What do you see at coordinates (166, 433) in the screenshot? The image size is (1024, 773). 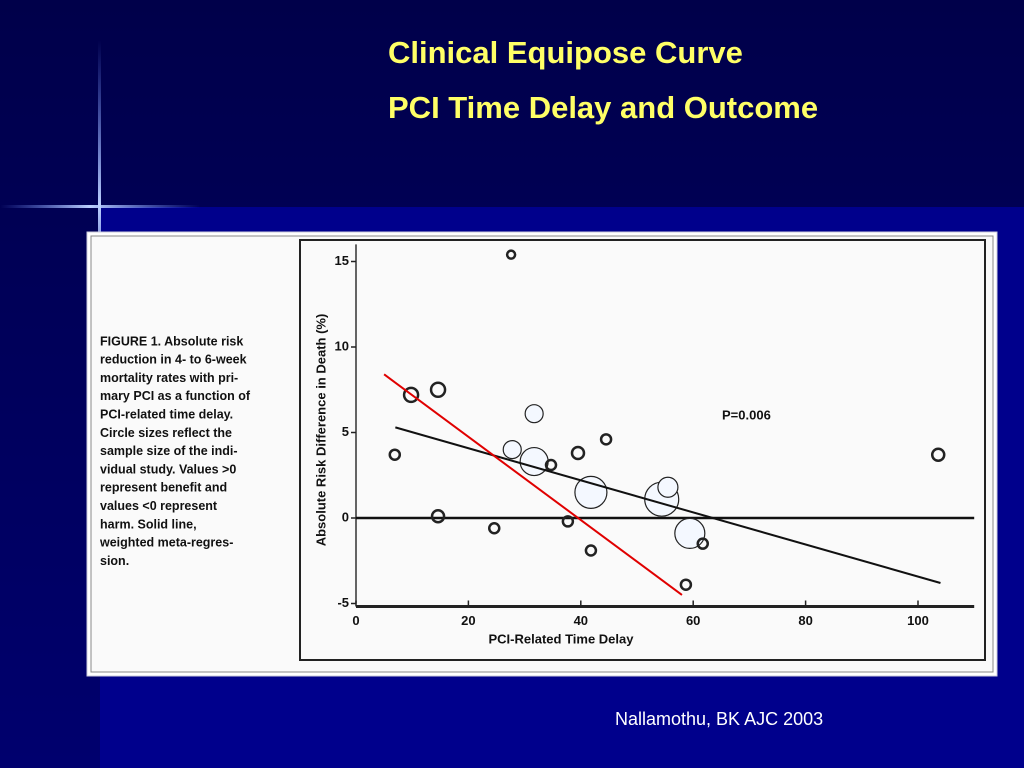 I see `caption-line: Circle sizes reflect the` at bounding box center [166, 433].